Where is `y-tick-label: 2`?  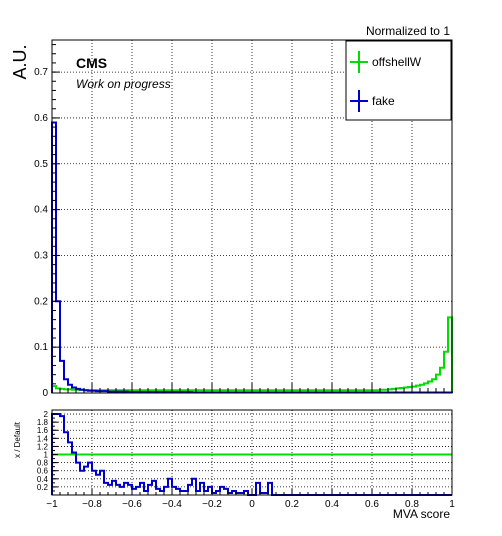 y-tick-label: 2 is located at coordinates (46, 414).